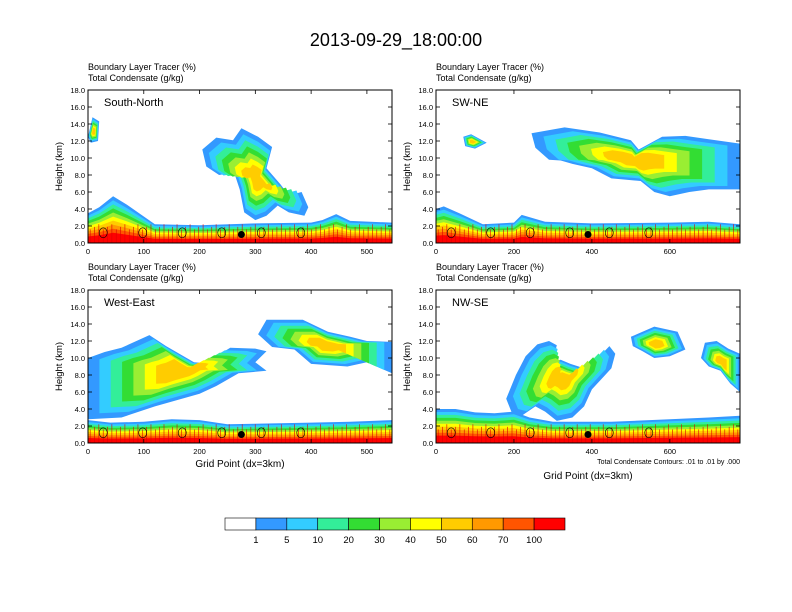 The height and width of the screenshot is (612, 792). What do you see at coordinates (441, 540) in the screenshot?
I see `colorbar-label: 50` at bounding box center [441, 540].